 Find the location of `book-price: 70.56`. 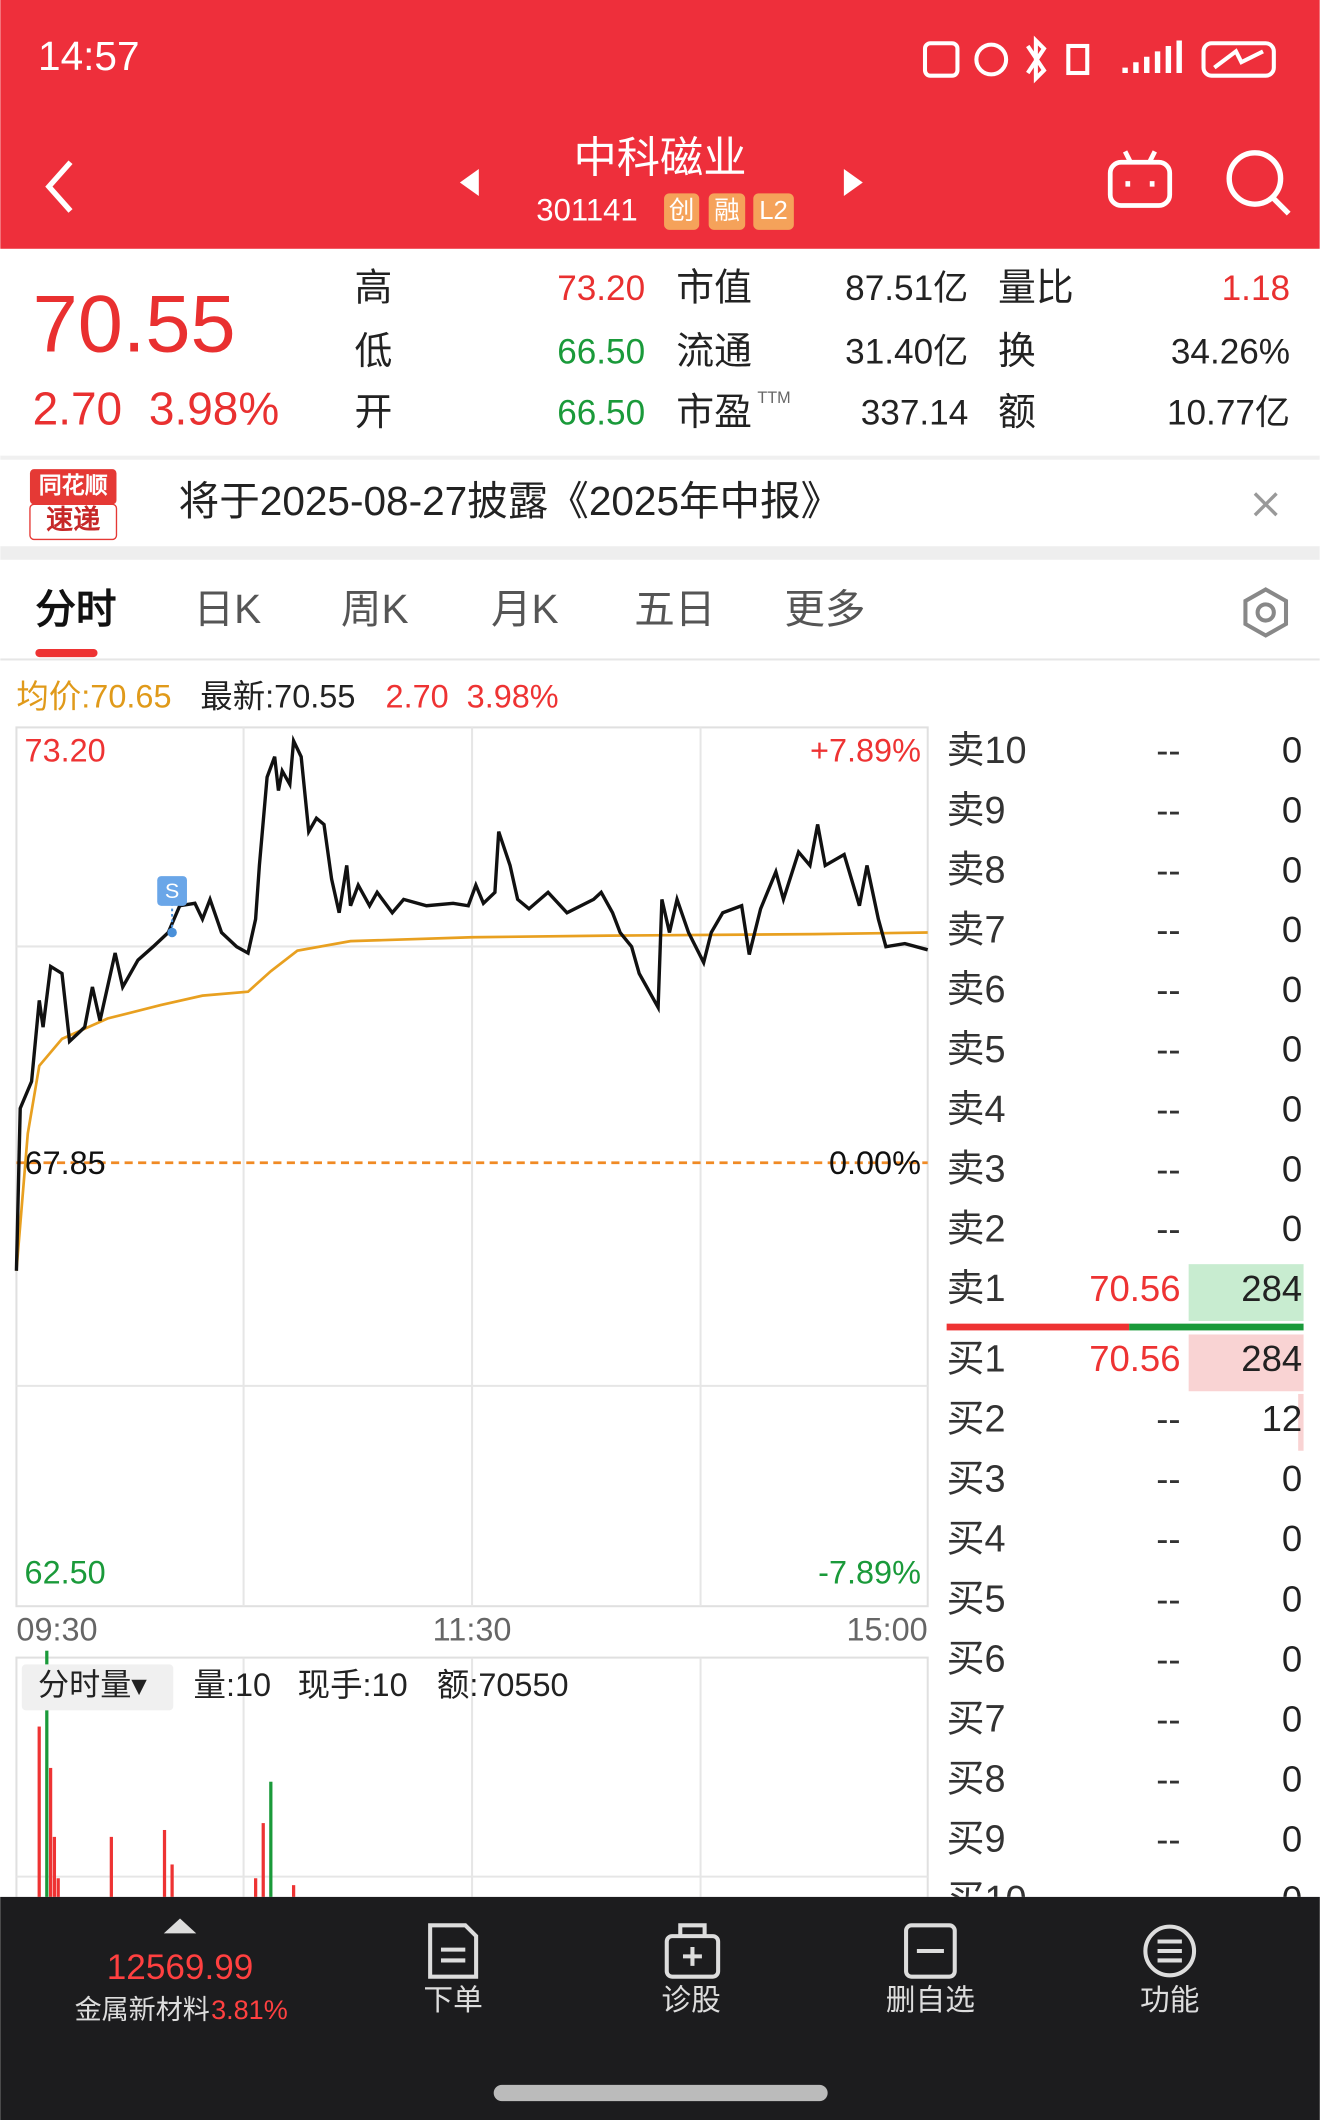

book-price: 70.56 is located at coordinates (1134, 1358).